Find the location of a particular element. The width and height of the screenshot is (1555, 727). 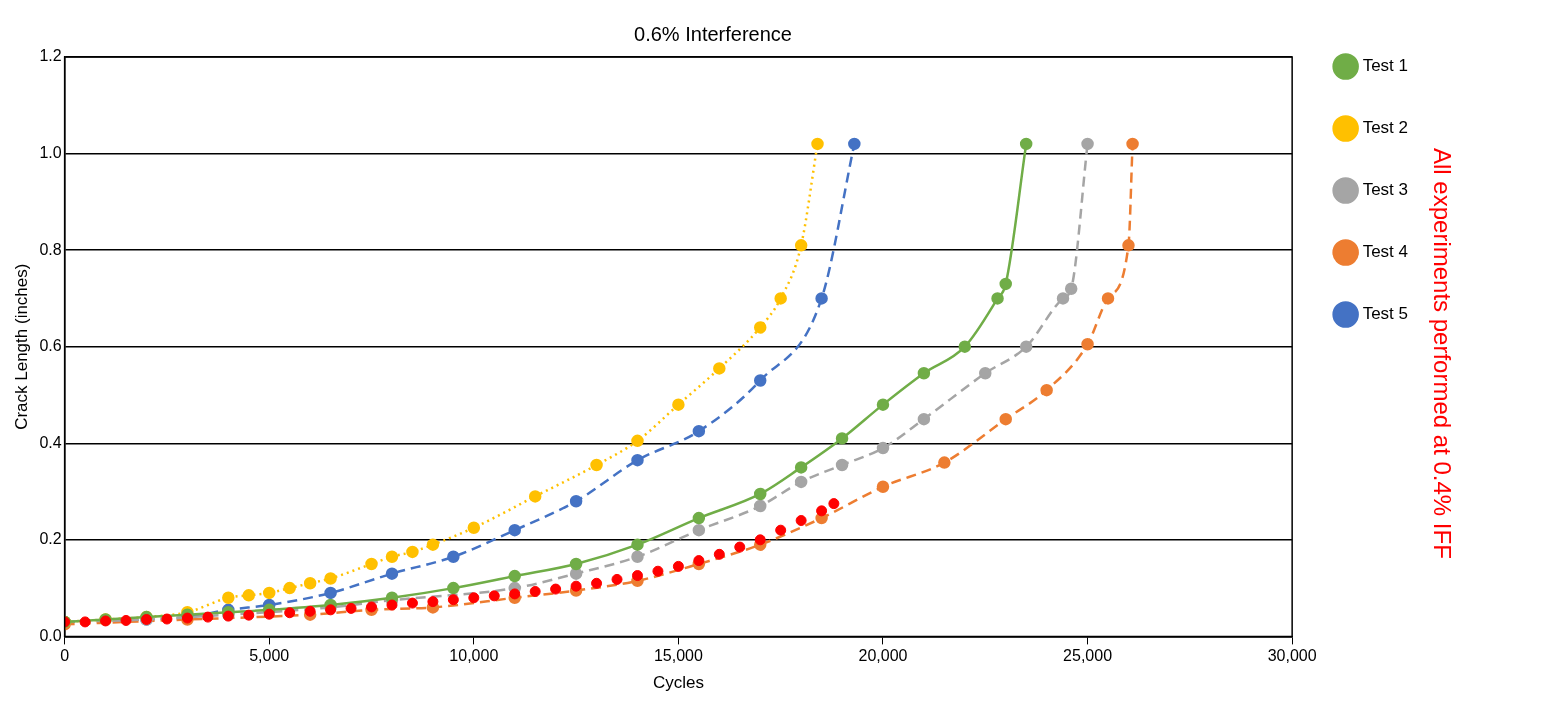

x-tick-label: 30,000 is located at coordinates (1292, 656).